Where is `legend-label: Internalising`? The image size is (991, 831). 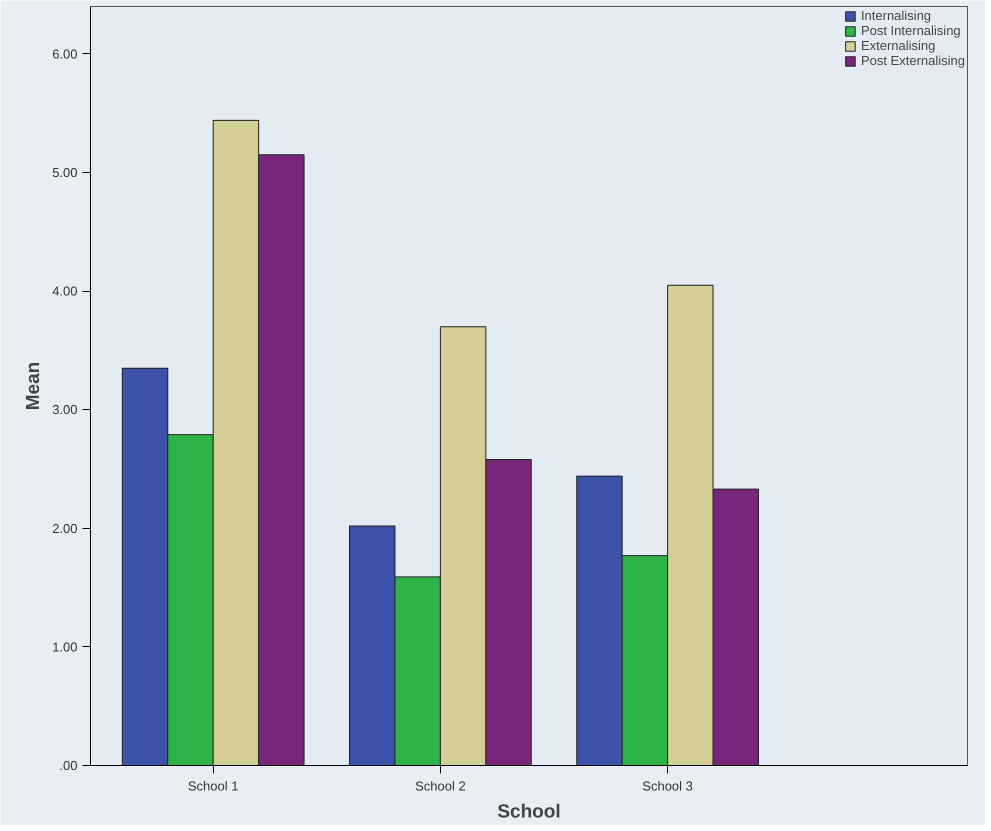
legend-label: Internalising is located at coordinates (896, 15).